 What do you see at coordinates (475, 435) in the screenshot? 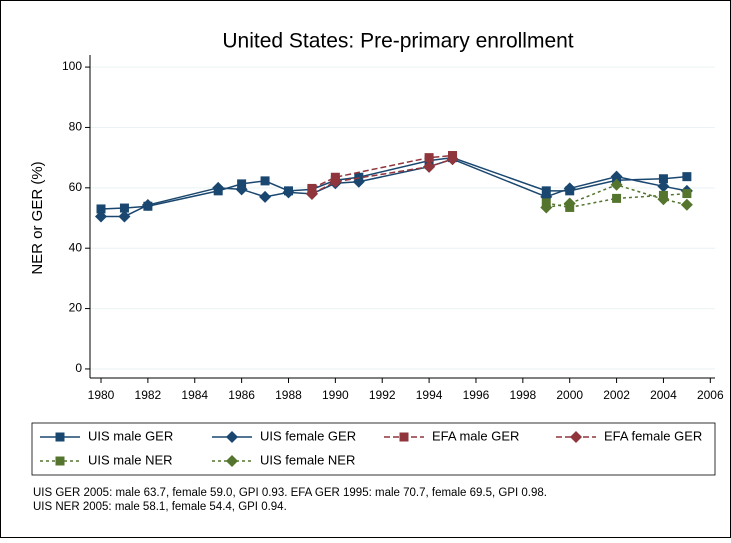
I see `legend-label: EFA male GER` at bounding box center [475, 435].